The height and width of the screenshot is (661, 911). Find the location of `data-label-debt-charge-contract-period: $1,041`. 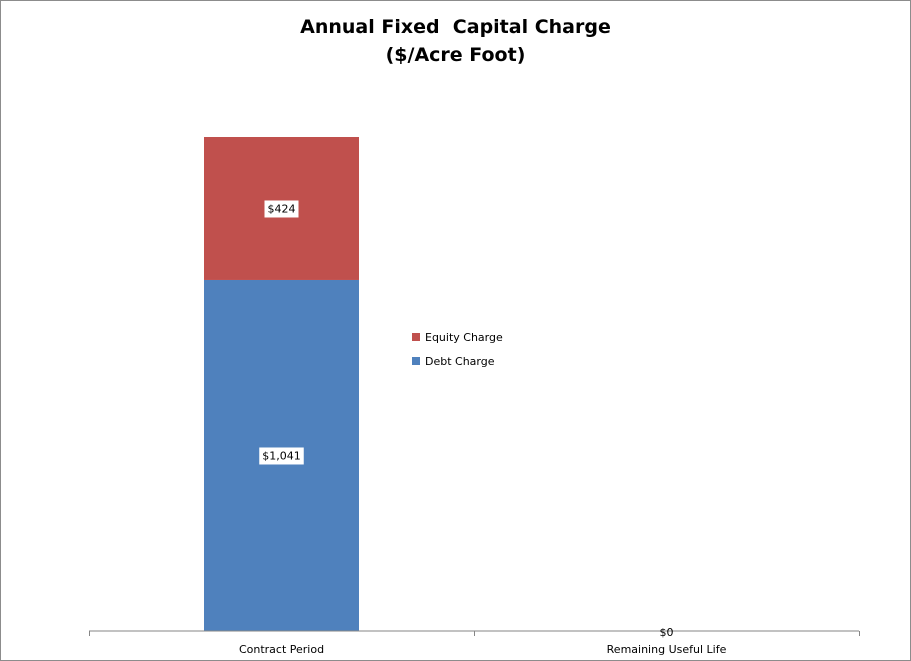

data-label-debt-charge-contract-period: $1,041 is located at coordinates (281, 455).